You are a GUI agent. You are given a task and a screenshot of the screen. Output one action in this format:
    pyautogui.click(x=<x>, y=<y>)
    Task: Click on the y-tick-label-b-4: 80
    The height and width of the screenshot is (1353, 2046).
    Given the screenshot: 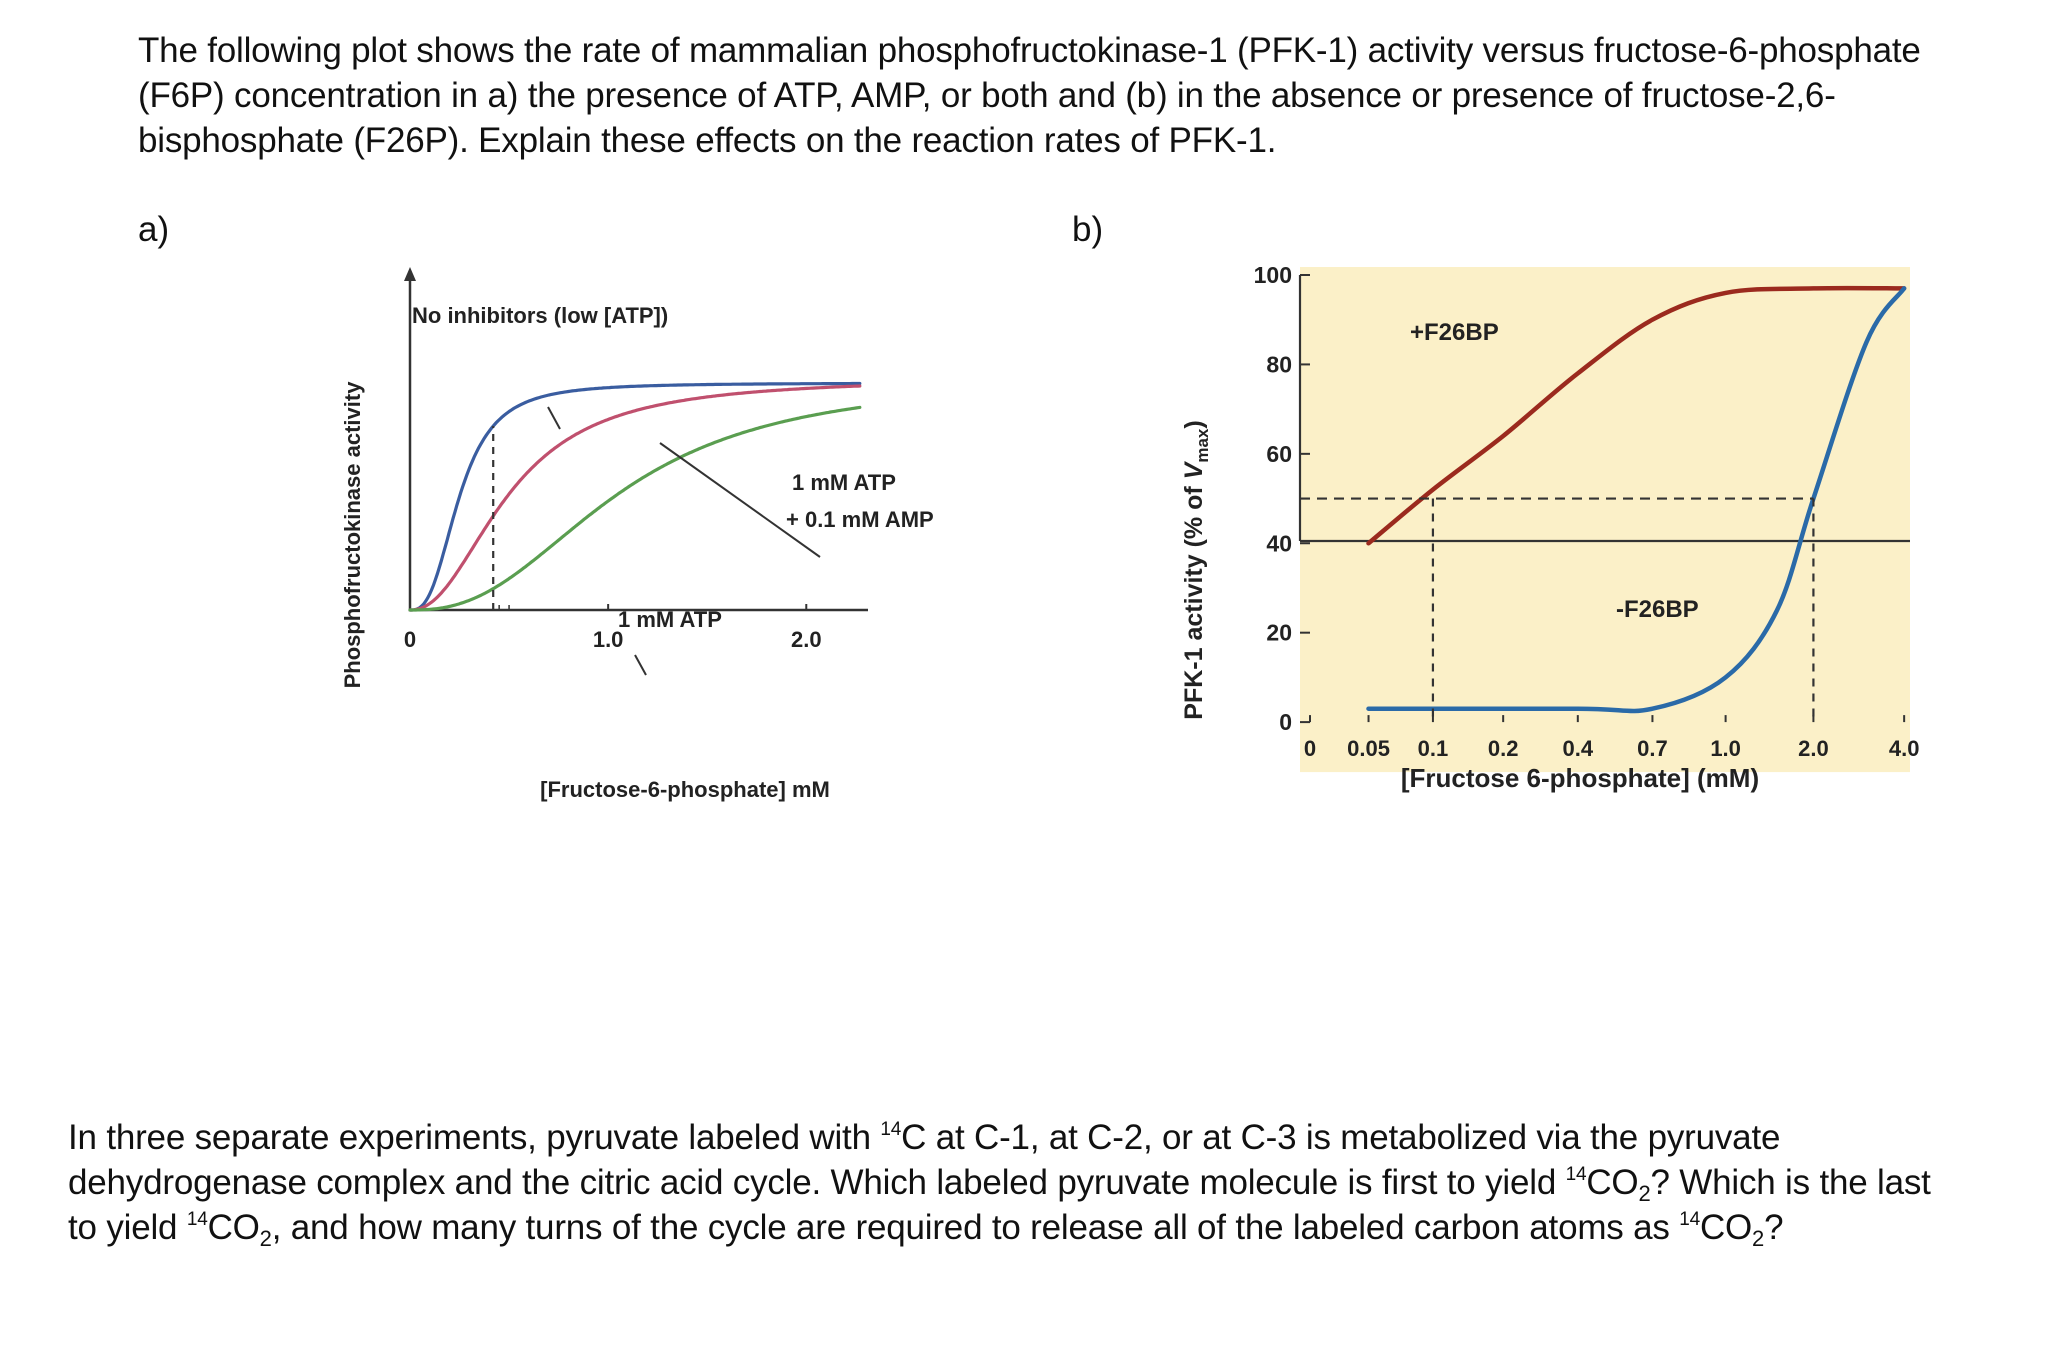 What is the action you would take?
    pyautogui.click(x=1279, y=364)
    